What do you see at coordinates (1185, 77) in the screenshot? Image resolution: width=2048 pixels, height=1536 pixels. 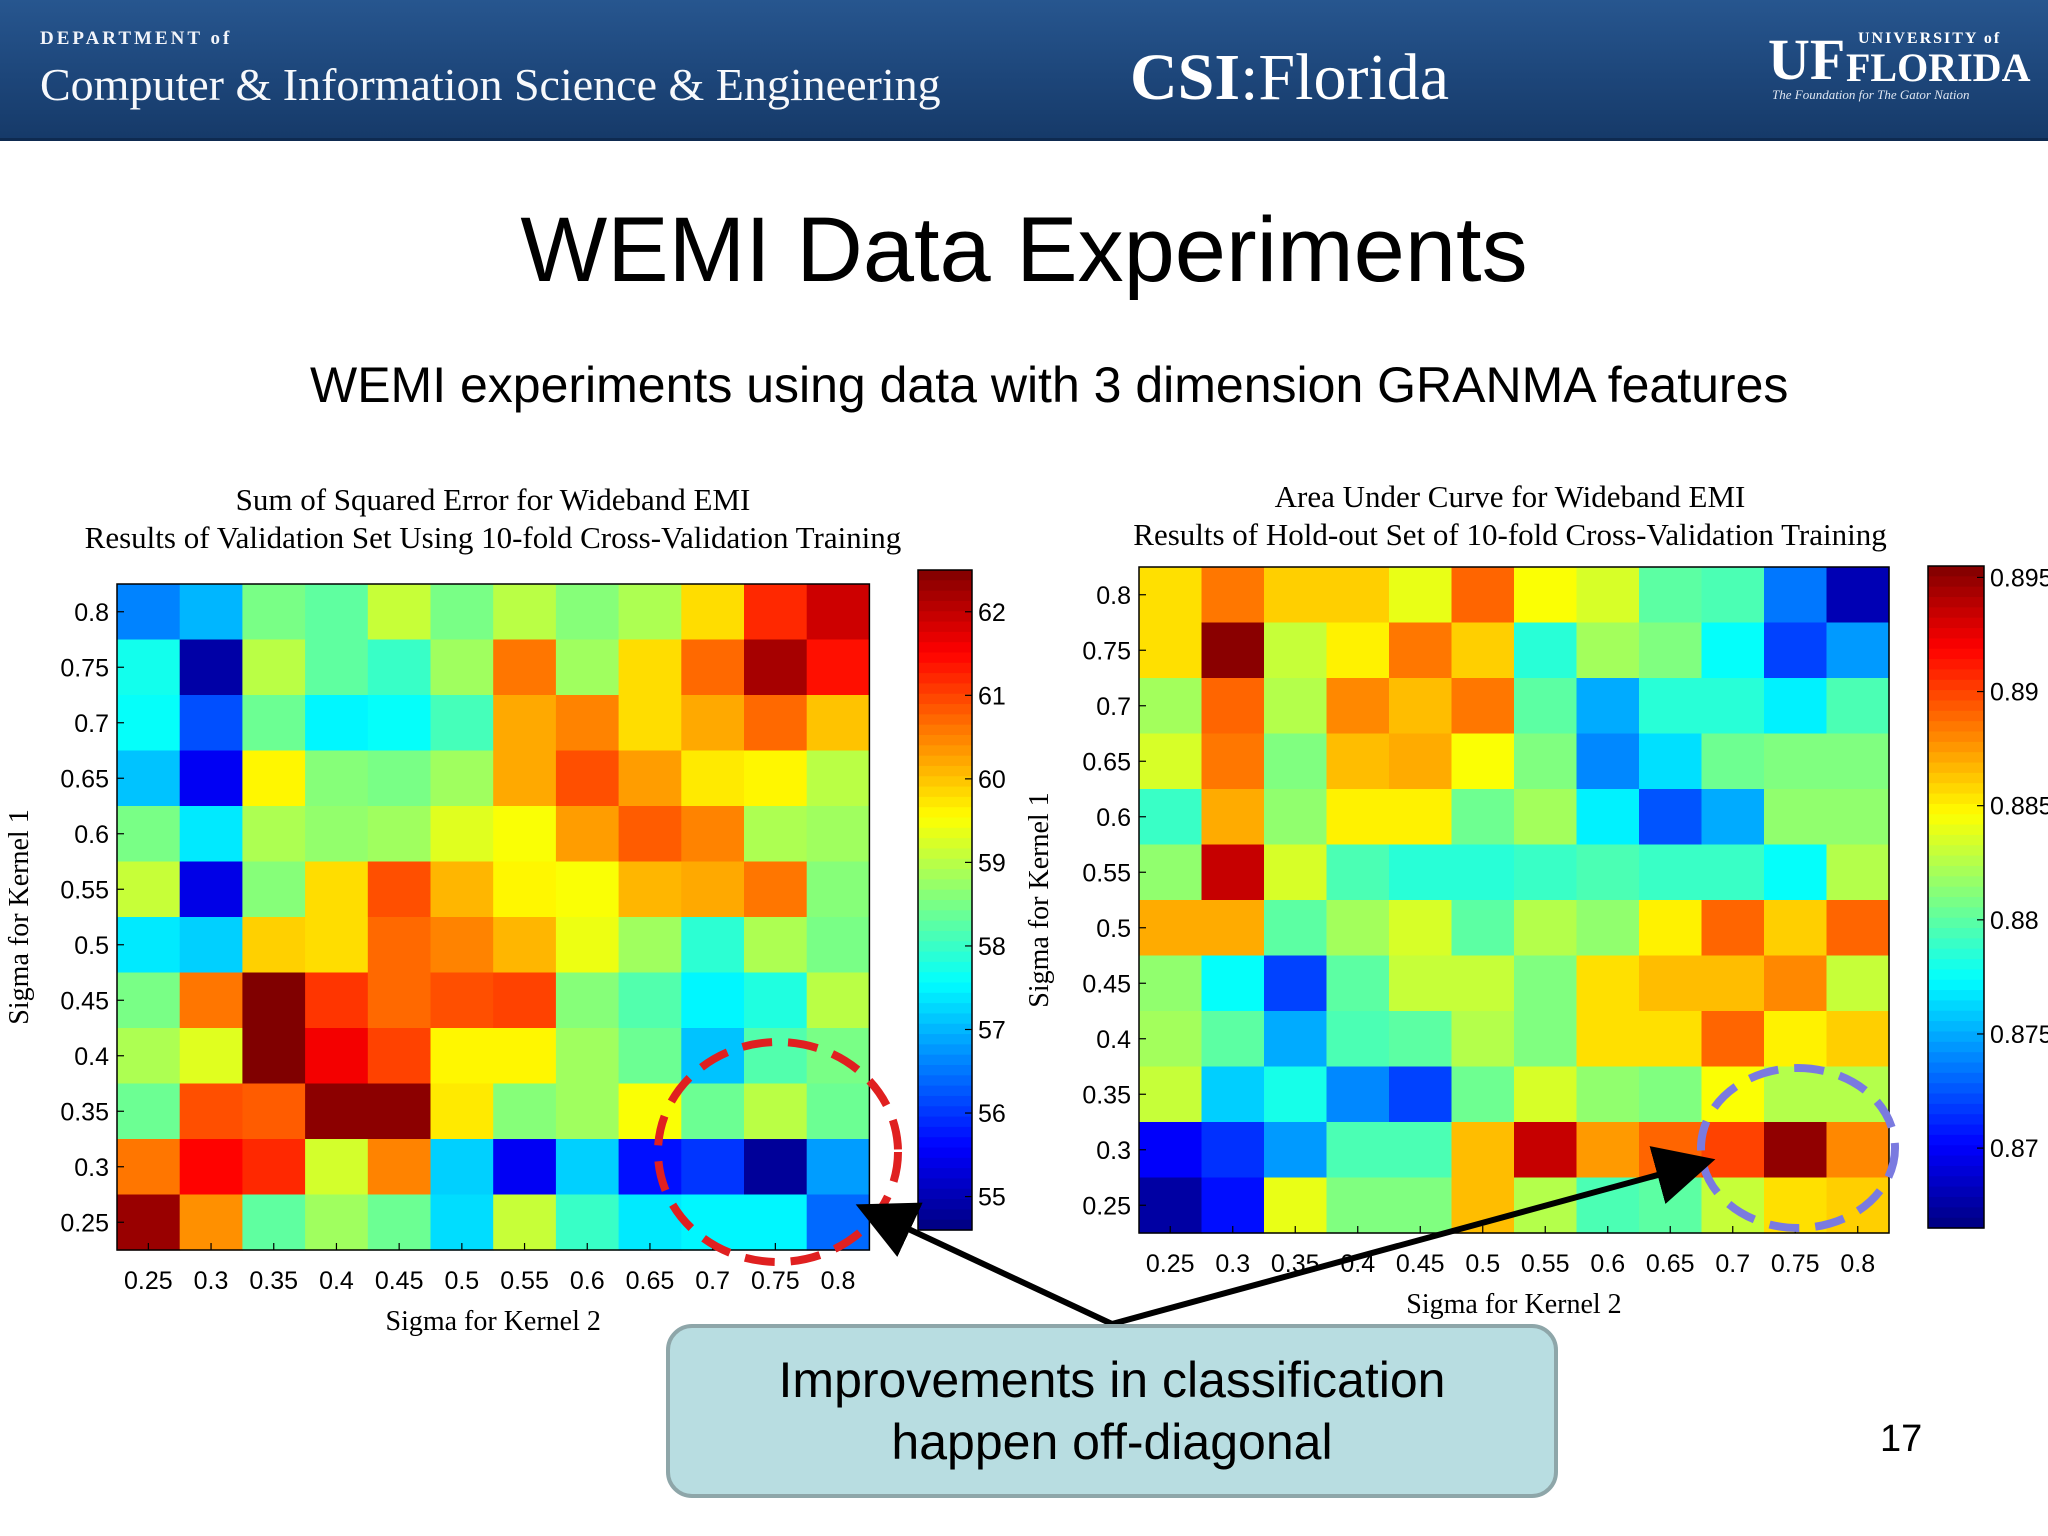 I see `csi-logo-bold: CSI` at bounding box center [1185, 77].